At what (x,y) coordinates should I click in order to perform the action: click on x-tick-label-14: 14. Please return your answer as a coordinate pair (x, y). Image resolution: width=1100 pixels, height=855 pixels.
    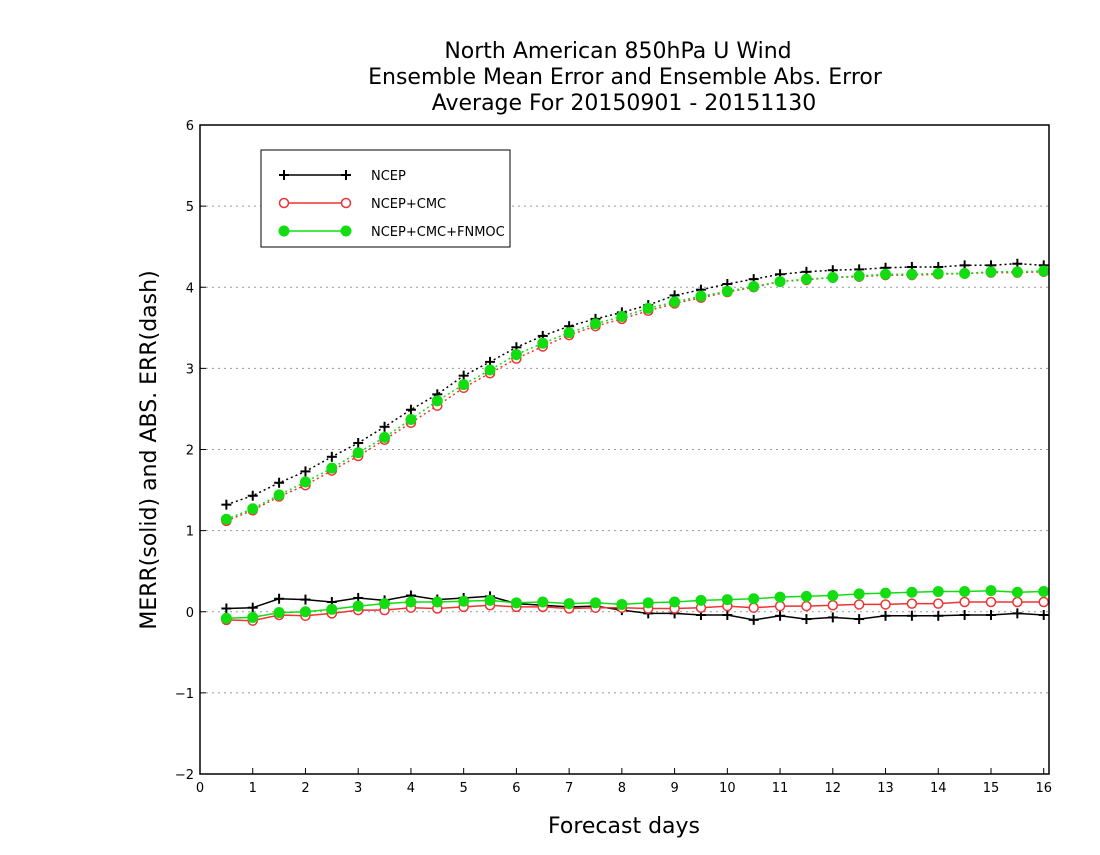
    Looking at the image, I should click on (938, 788).